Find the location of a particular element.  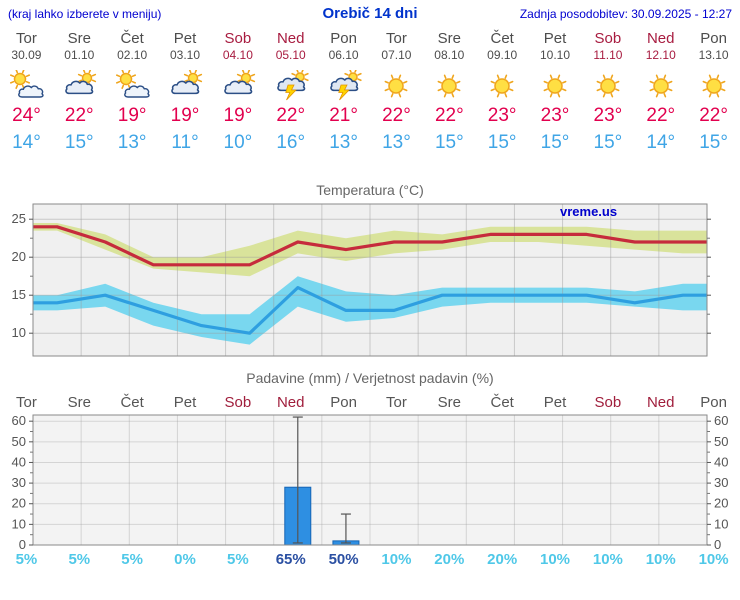

page-title: Orebič 14 dni is located at coordinates (370, 13).